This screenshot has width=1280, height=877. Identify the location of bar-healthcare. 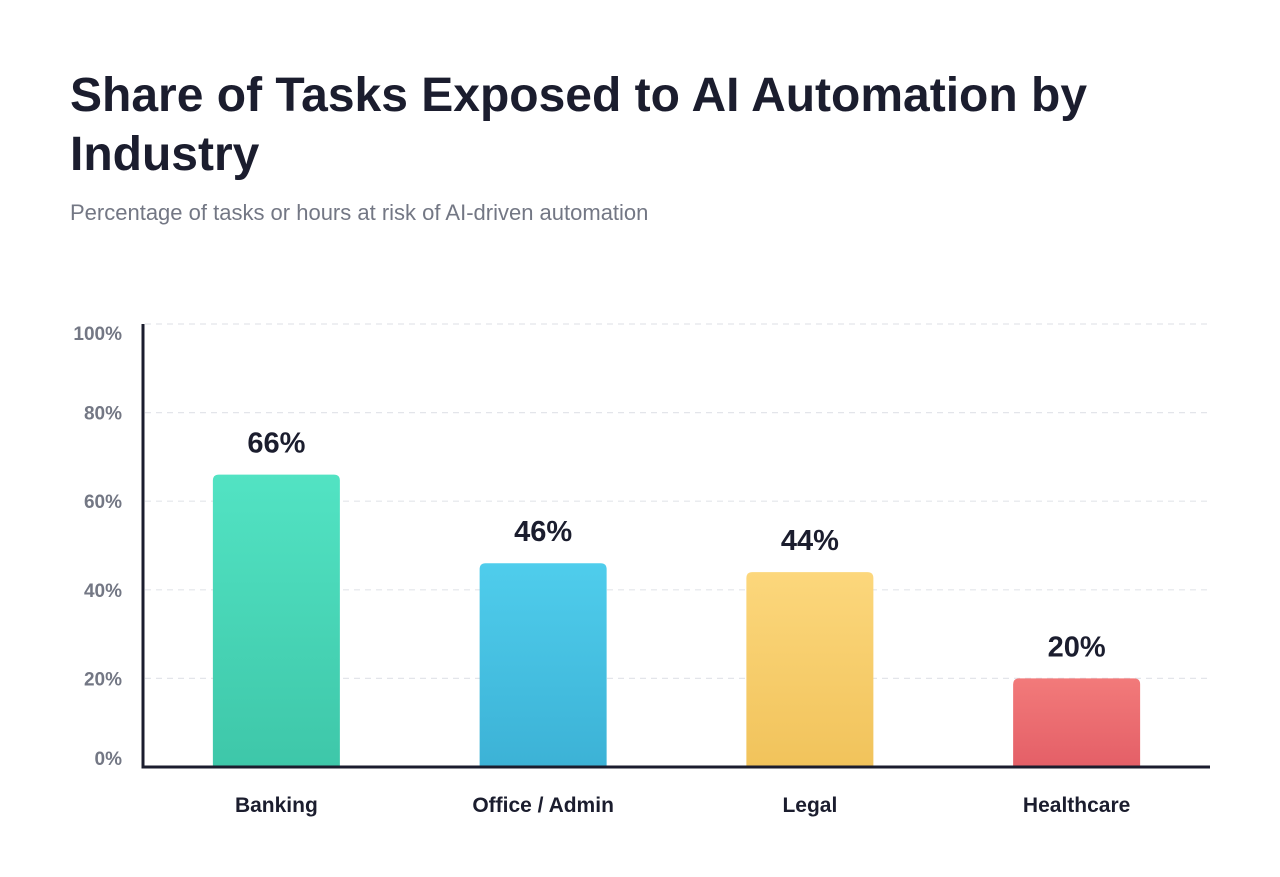
(1077, 722).